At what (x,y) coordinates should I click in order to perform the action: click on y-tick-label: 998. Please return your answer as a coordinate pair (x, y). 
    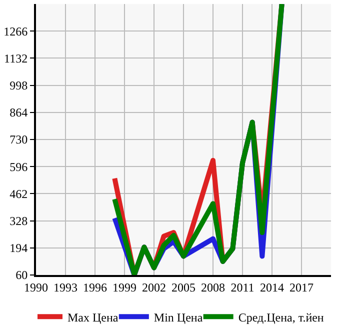
    Looking at the image, I should click on (19, 85).